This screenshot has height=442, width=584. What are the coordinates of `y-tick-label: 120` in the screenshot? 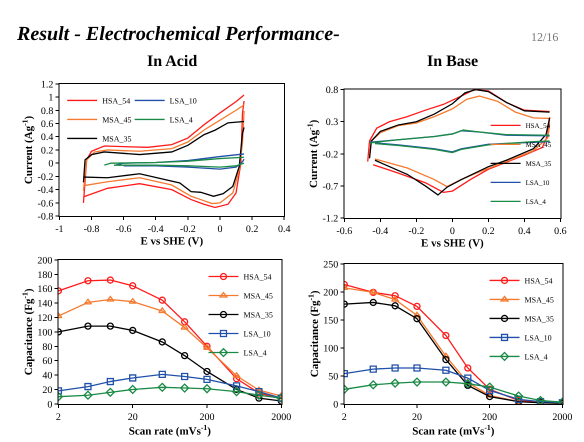 It's located at (44, 318).